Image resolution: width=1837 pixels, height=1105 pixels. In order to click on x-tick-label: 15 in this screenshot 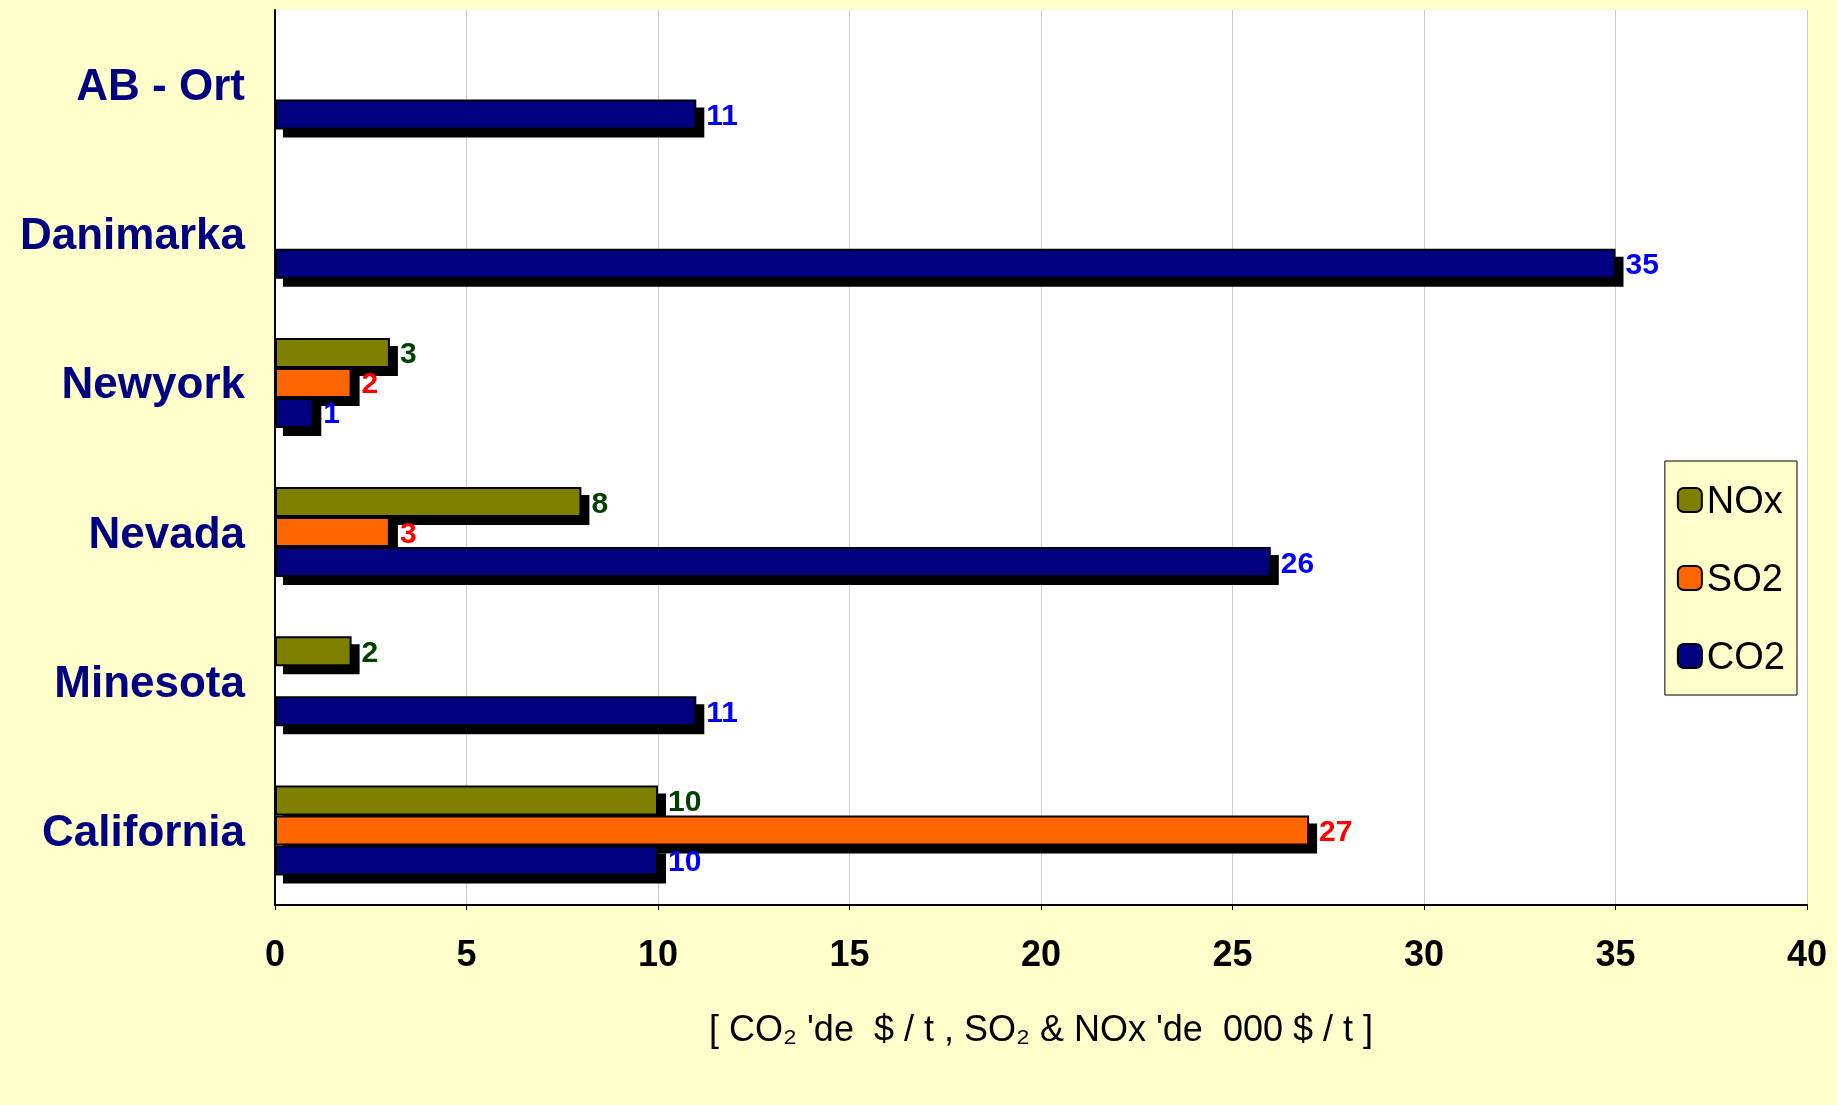, I will do `click(849, 953)`.